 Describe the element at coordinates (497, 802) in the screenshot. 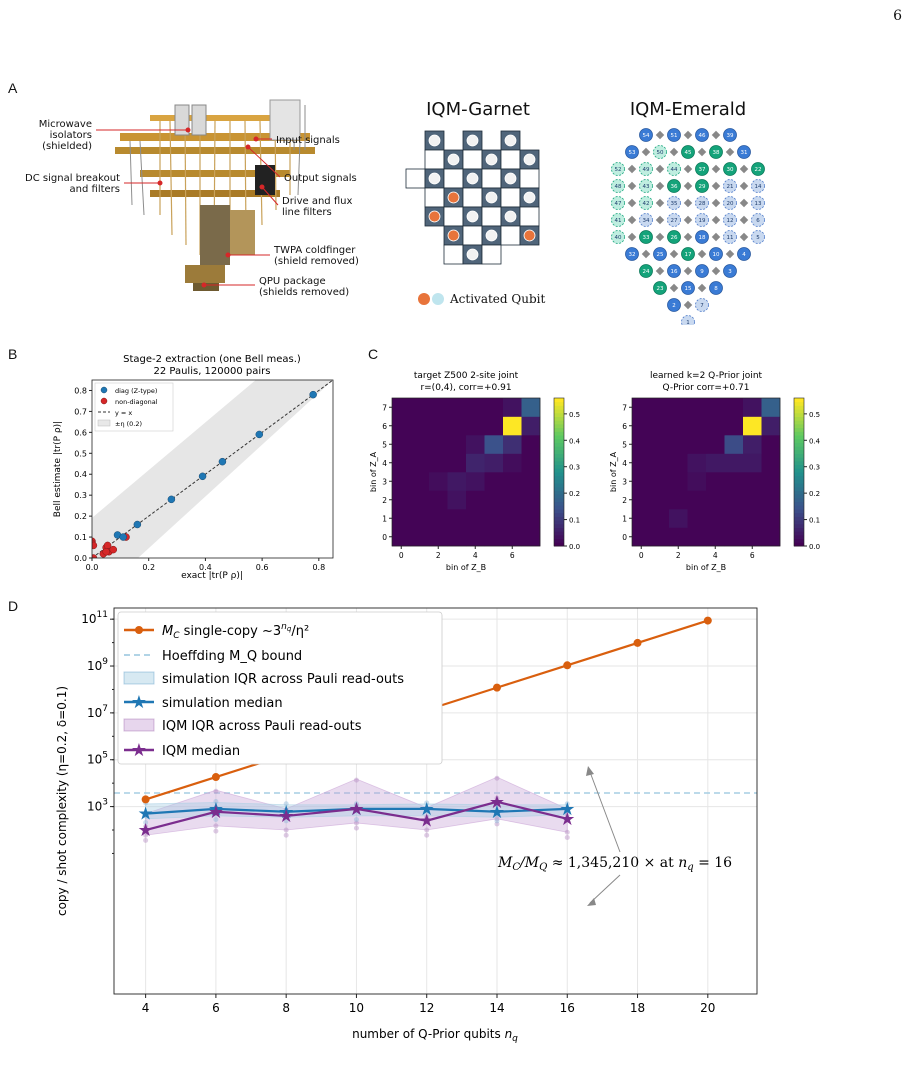

I see `d-iqm-median-point: ★` at that location.